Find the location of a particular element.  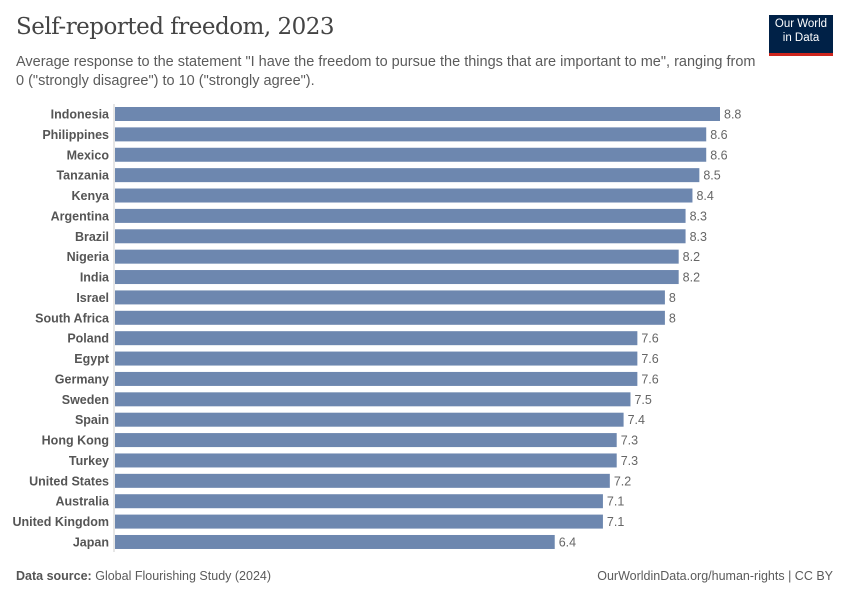

category-label: Kenya is located at coordinates (90, 196).